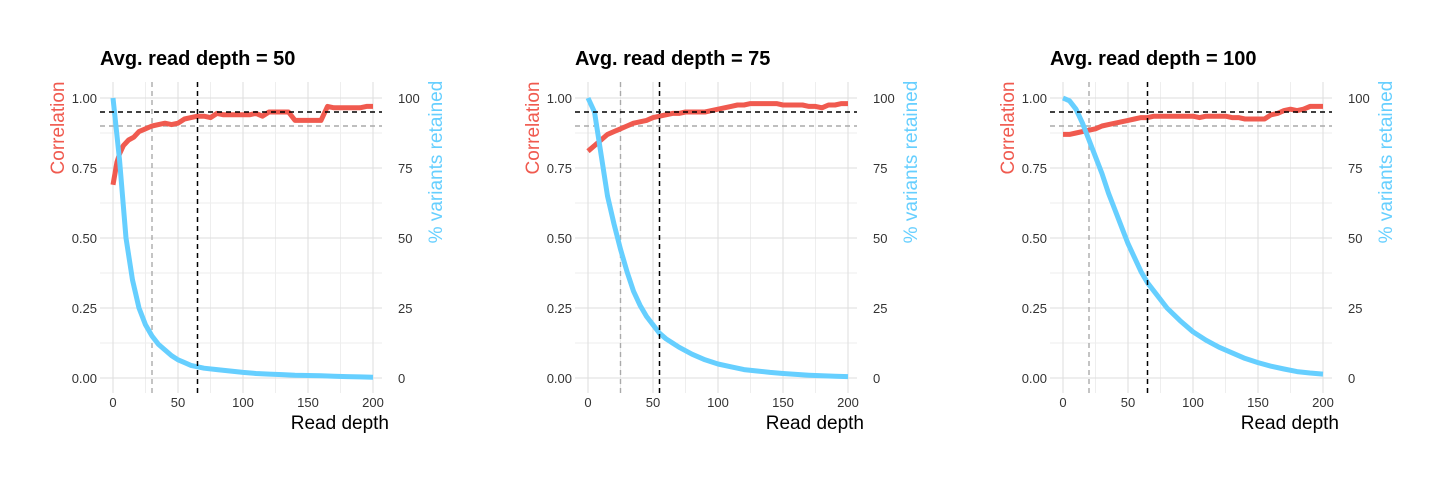 This screenshot has height=480, width=1440. What do you see at coordinates (1153, 59) in the screenshot?
I see `chart-title: Avg. read depth = 100` at bounding box center [1153, 59].